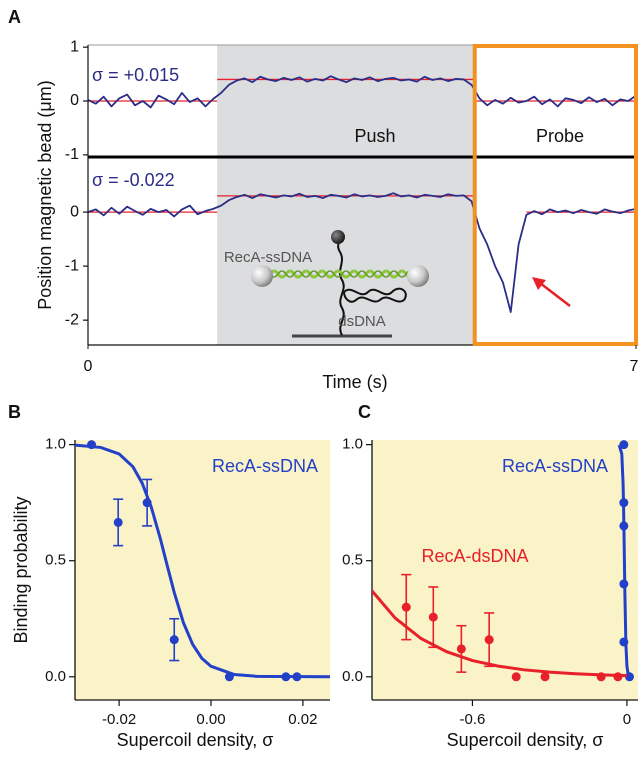 This screenshot has width=640, height=759. Describe the element at coordinates (555, 294) in the screenshot. I see `arrow` at that location.